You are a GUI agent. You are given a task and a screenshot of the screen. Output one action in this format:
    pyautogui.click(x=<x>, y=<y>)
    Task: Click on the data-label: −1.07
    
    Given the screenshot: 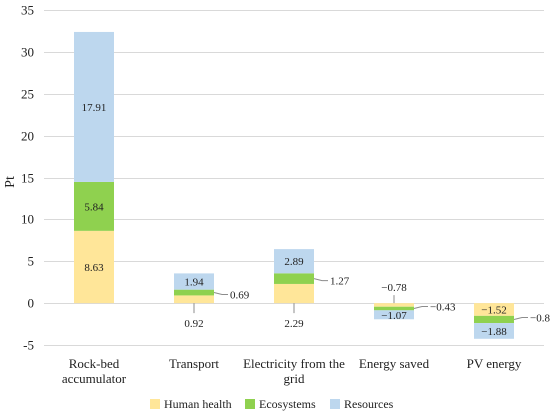 What is the action you would take?
    pyautogui.click(x=394, y=316)
    